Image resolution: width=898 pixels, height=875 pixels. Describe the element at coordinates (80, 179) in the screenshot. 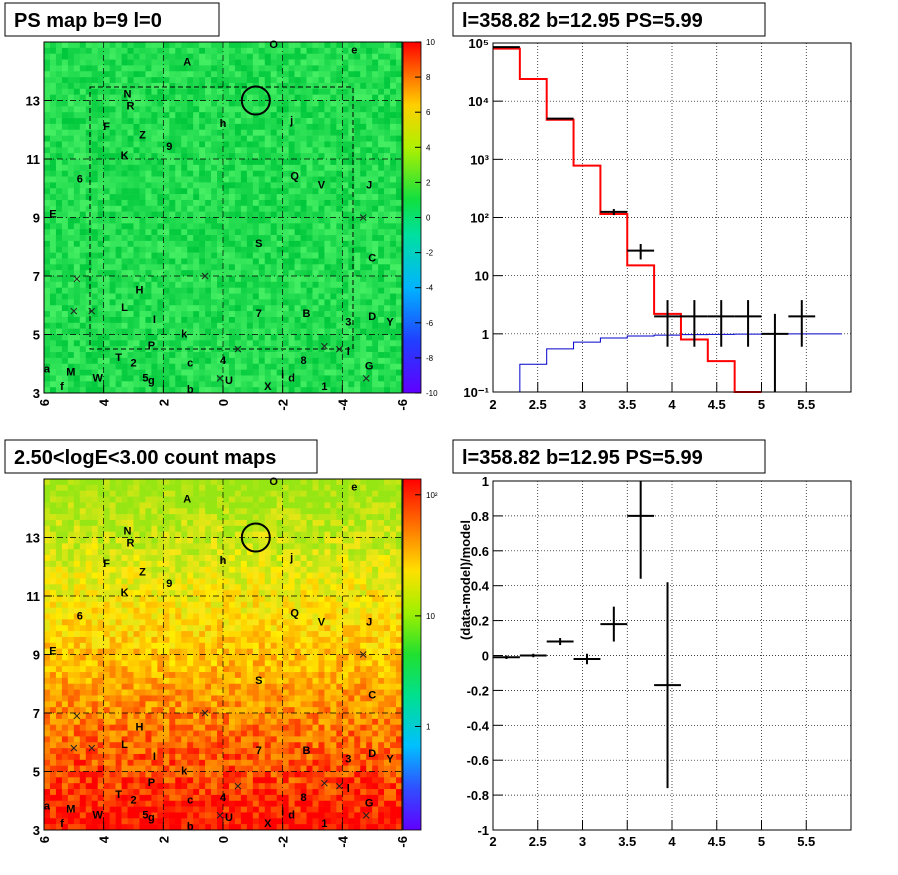

I see `ps-map-source-label: 6` at that location.